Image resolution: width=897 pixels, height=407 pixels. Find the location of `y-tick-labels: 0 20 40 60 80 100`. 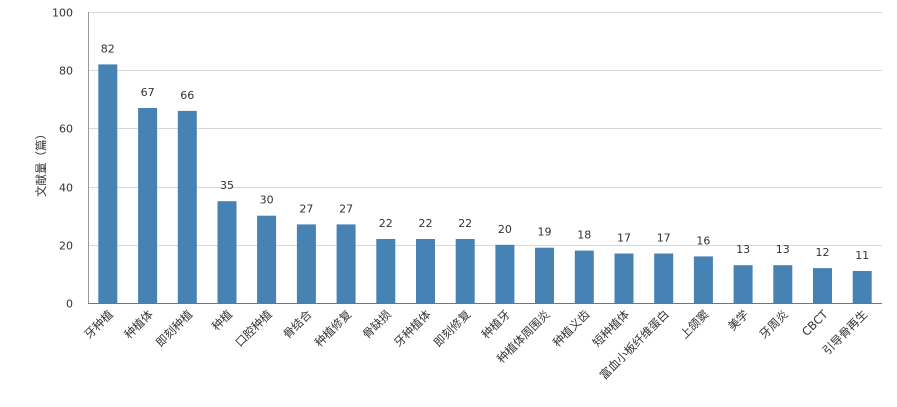

y-tick-labels: 0 20 40 60 80 100 is located at coordinates (62, 159).